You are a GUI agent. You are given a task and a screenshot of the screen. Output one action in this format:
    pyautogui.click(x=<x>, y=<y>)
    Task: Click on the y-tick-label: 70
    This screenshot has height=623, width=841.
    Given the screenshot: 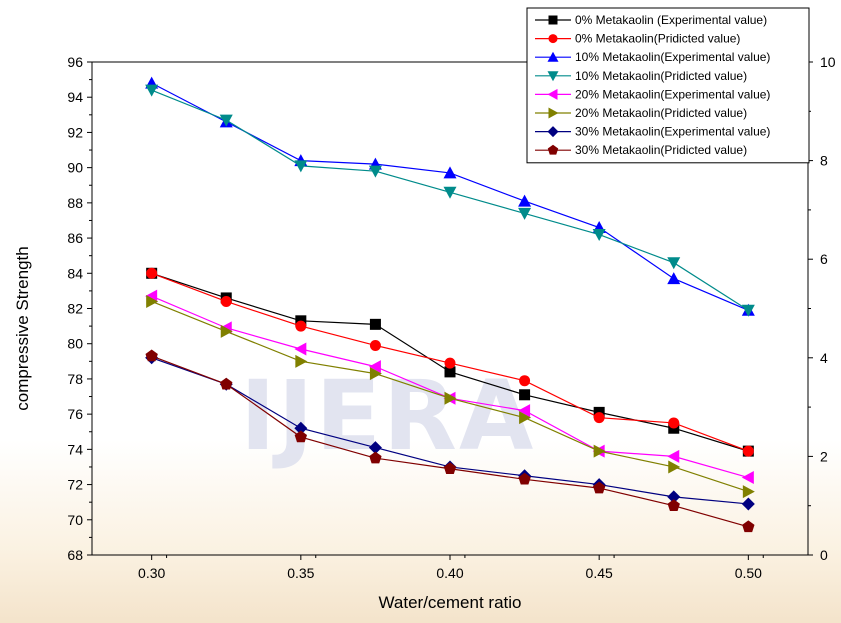 What is the action you would take?
    pyautogui.click(x=75, y=520)
    